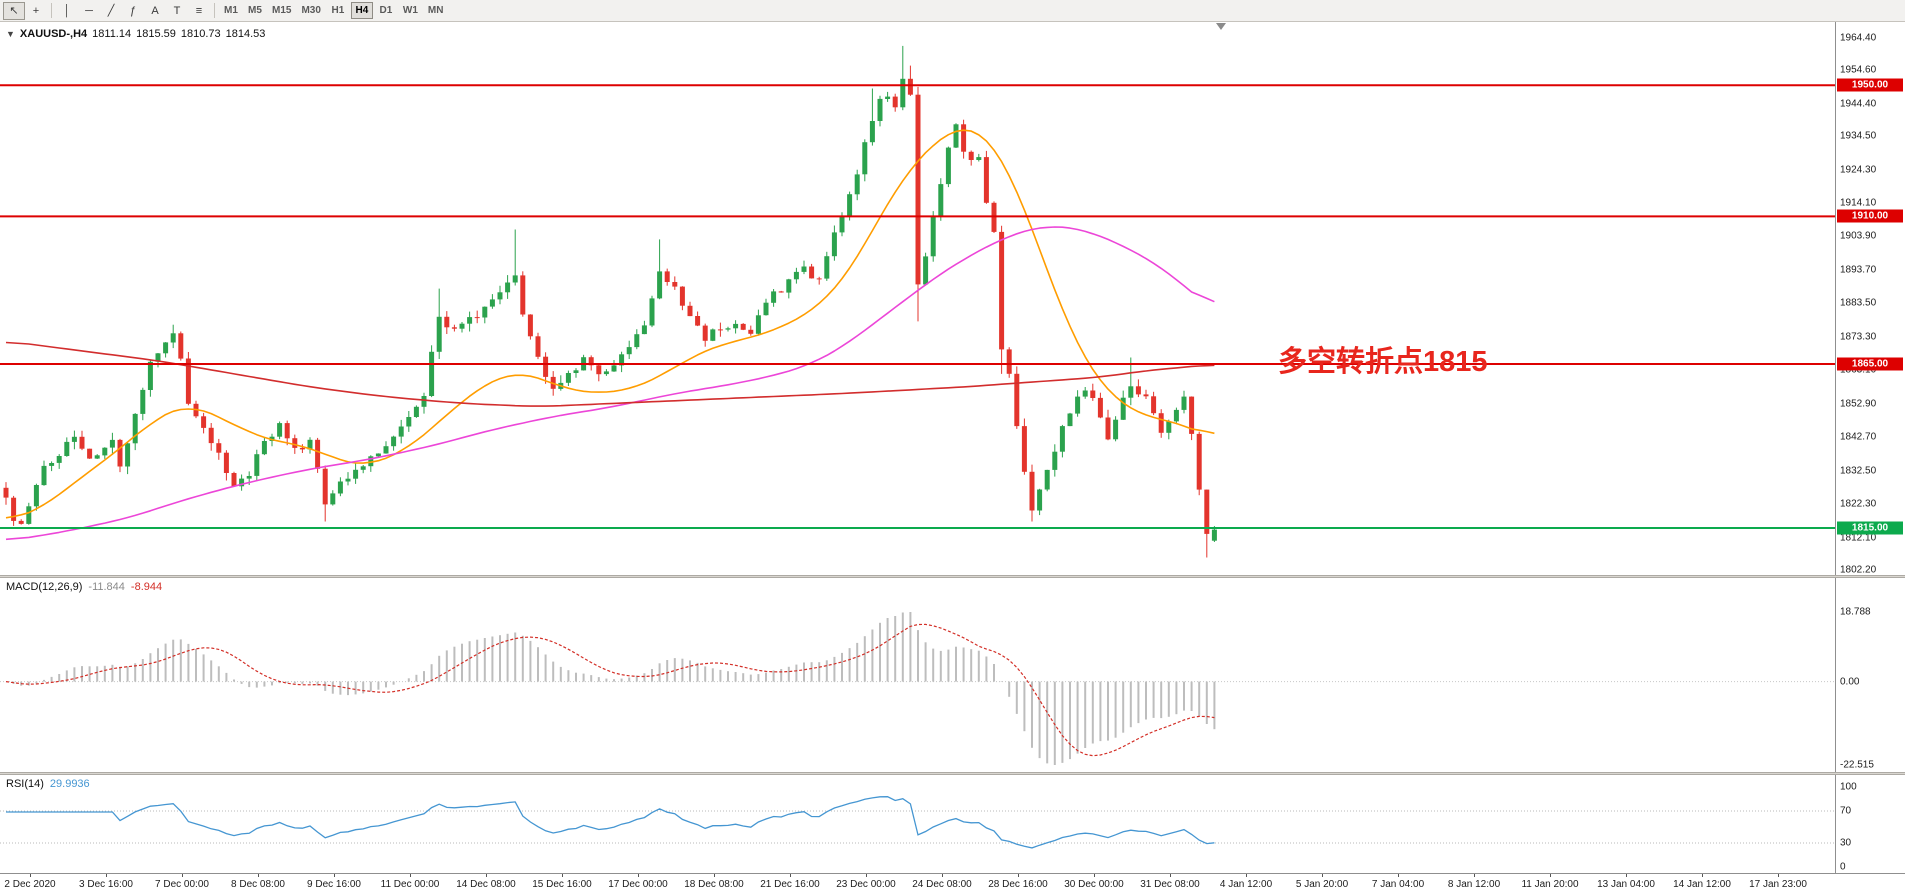 This screenshot has height=893, width=1905. What do you see at coordinates (87, 587) in the screenshot?
I see `macd-label: MACD(12,26,9) -11.844 -8.944` at bounding box center [87, 587].